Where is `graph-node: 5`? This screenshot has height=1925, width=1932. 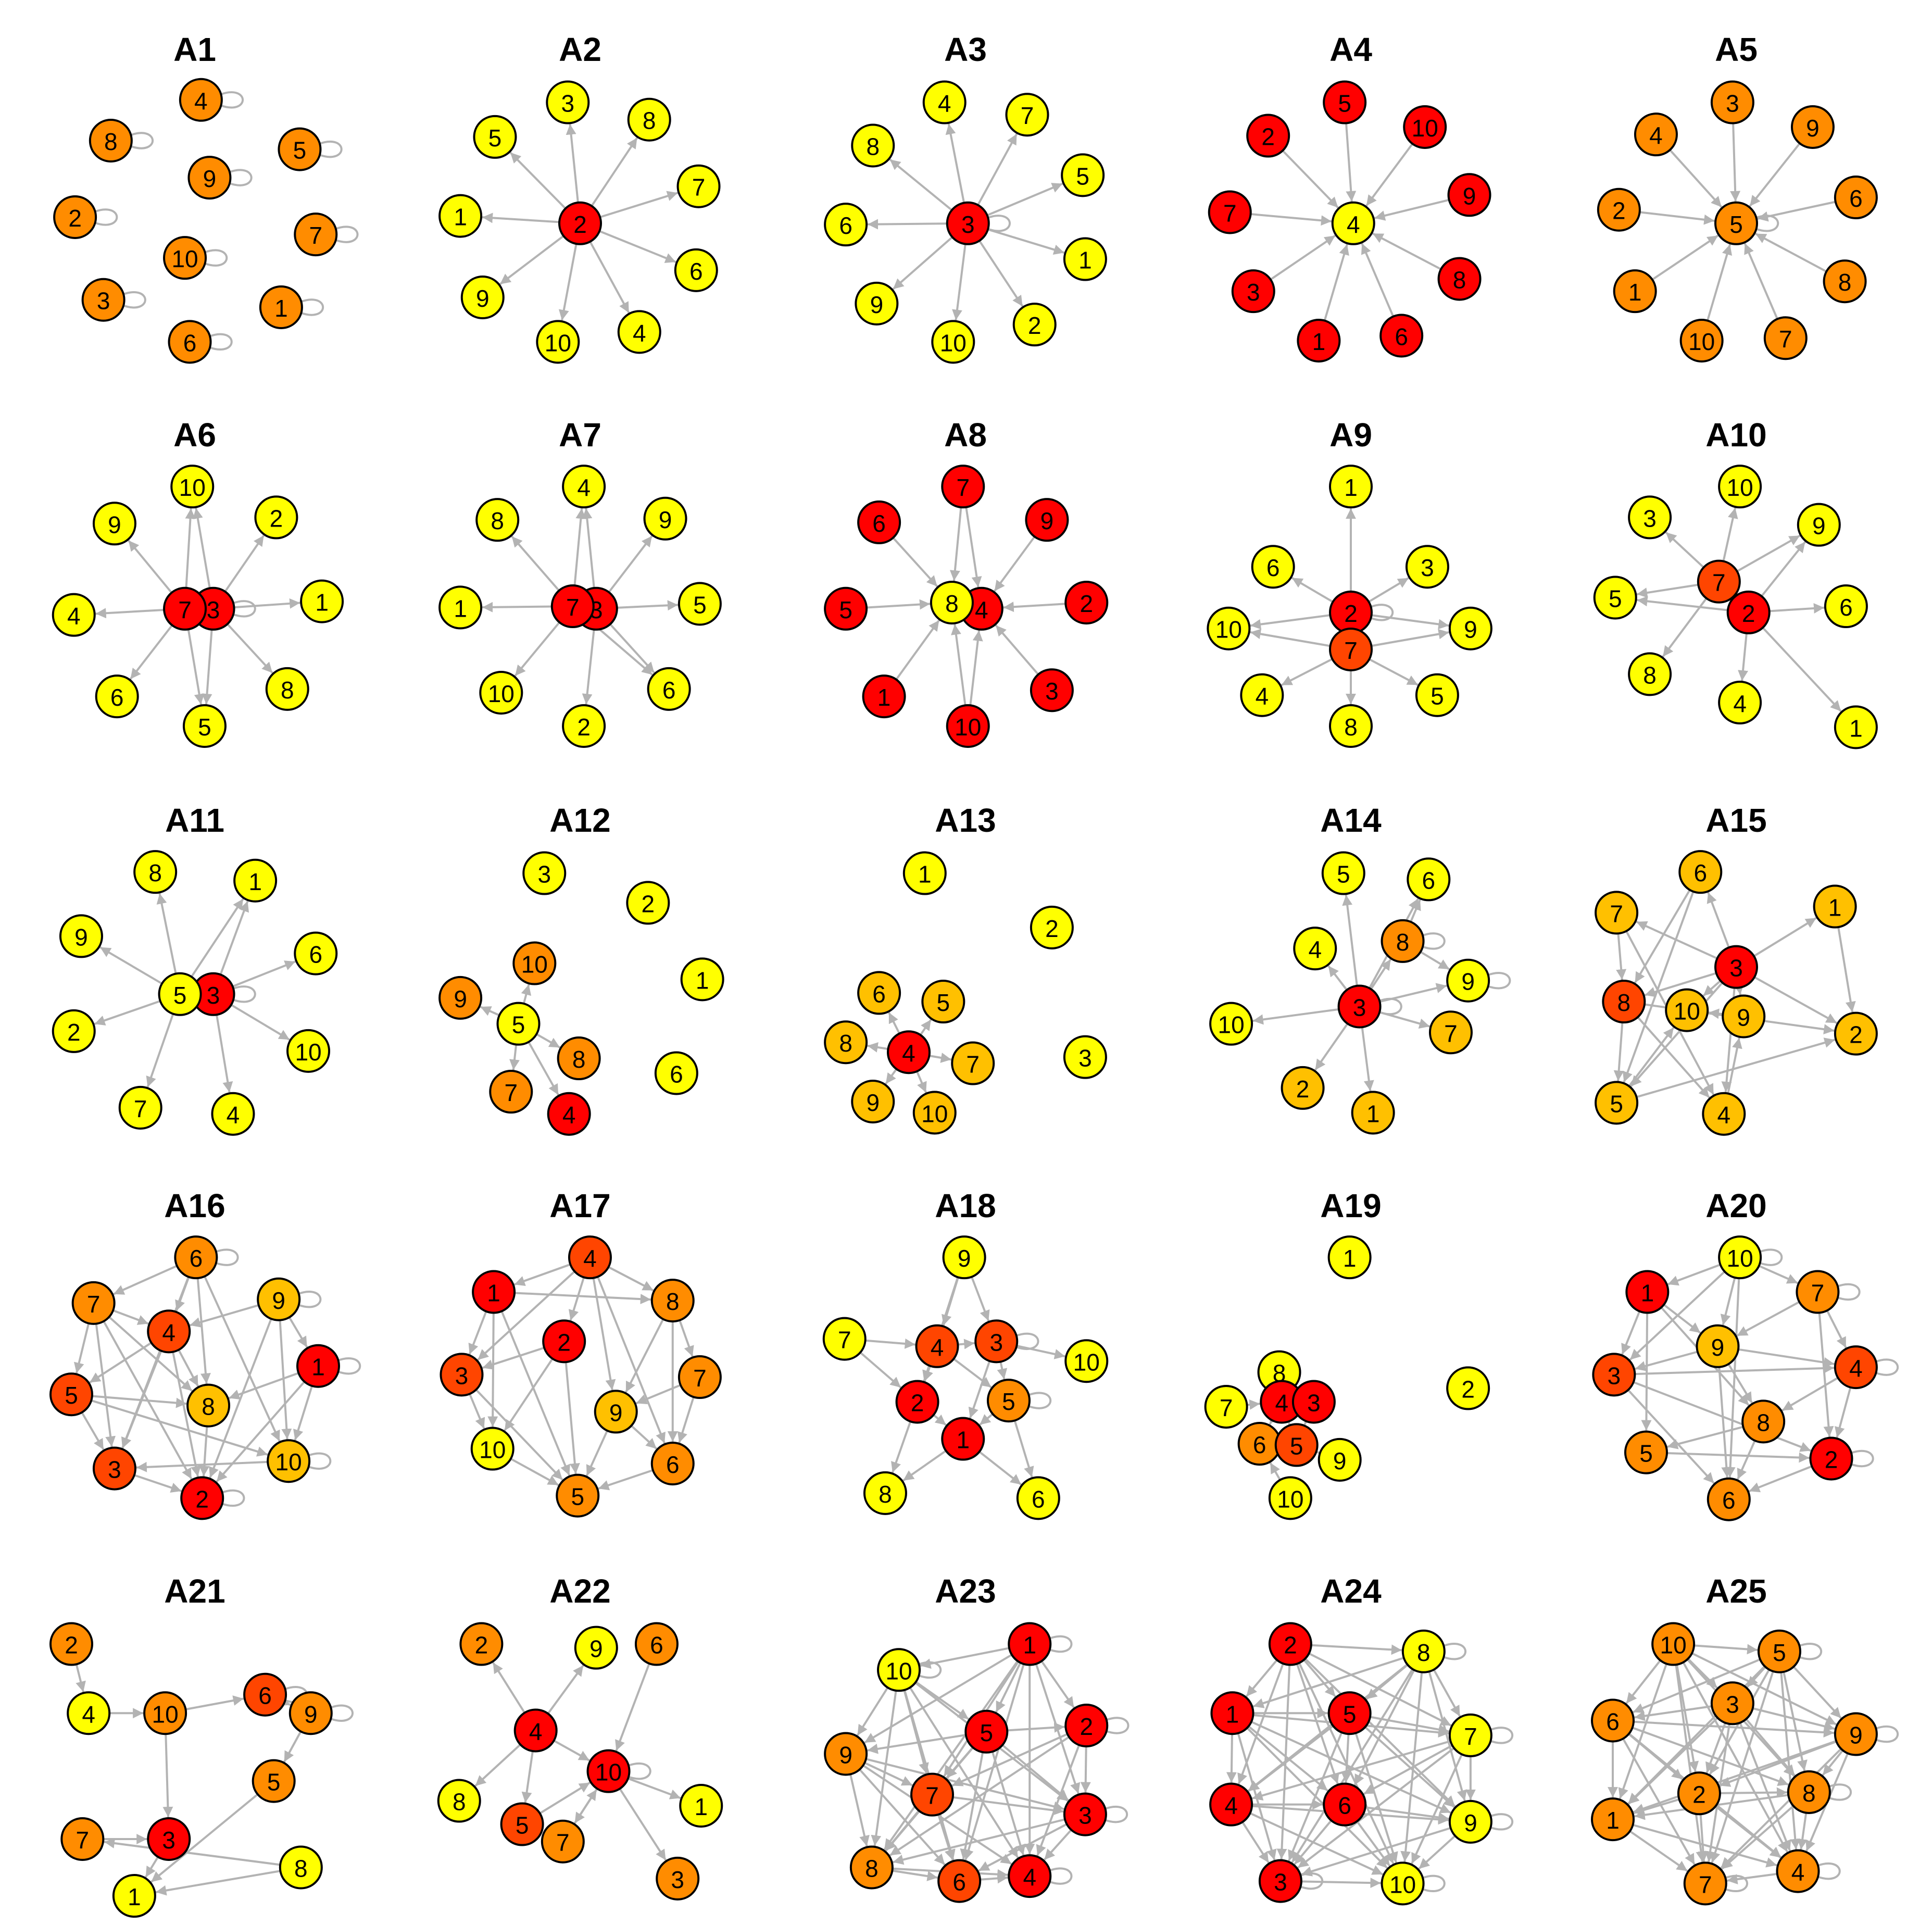 graph-node: 5 is located at coordinates (180, 994).